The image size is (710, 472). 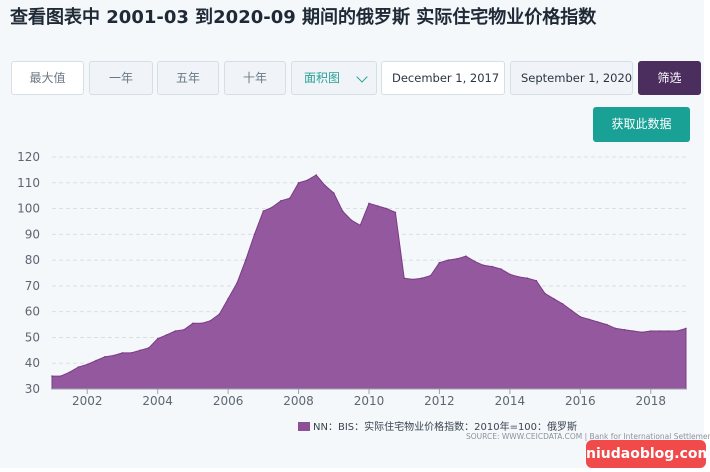 I want to click on chart-legend: NN：BIS：实际住宅物业价格指数：2010年=100：俄罗斯, so click(x=437, y=425).